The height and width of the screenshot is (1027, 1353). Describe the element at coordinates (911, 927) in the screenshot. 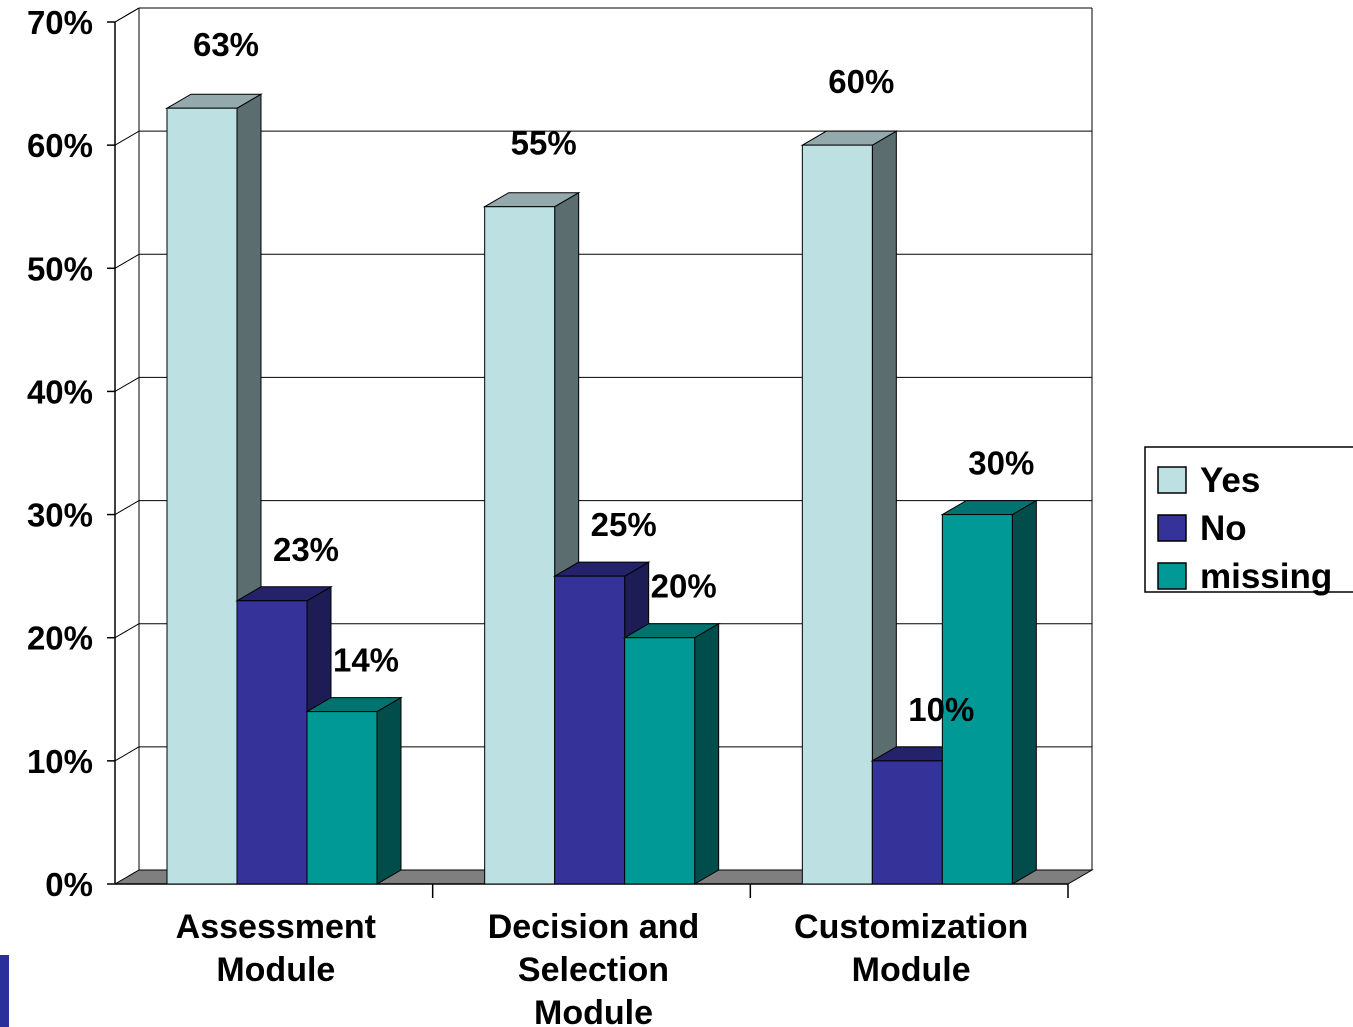

I see `category-label: Customization` at that location.